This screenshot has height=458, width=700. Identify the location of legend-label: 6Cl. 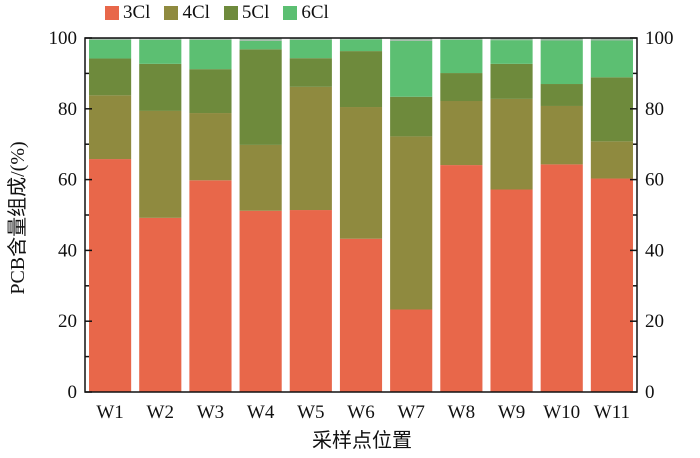
(315, 12).